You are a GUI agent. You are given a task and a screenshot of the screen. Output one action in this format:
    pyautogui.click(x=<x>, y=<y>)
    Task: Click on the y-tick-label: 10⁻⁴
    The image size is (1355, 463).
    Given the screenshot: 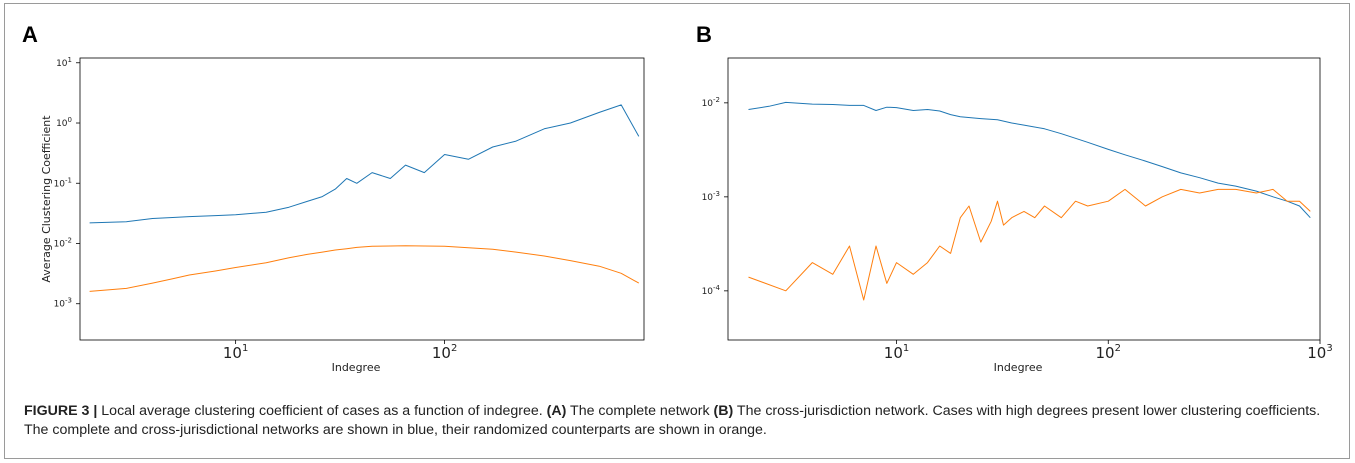 What is the action you would take?
    pyautogui.click(x=711, y=290)
    